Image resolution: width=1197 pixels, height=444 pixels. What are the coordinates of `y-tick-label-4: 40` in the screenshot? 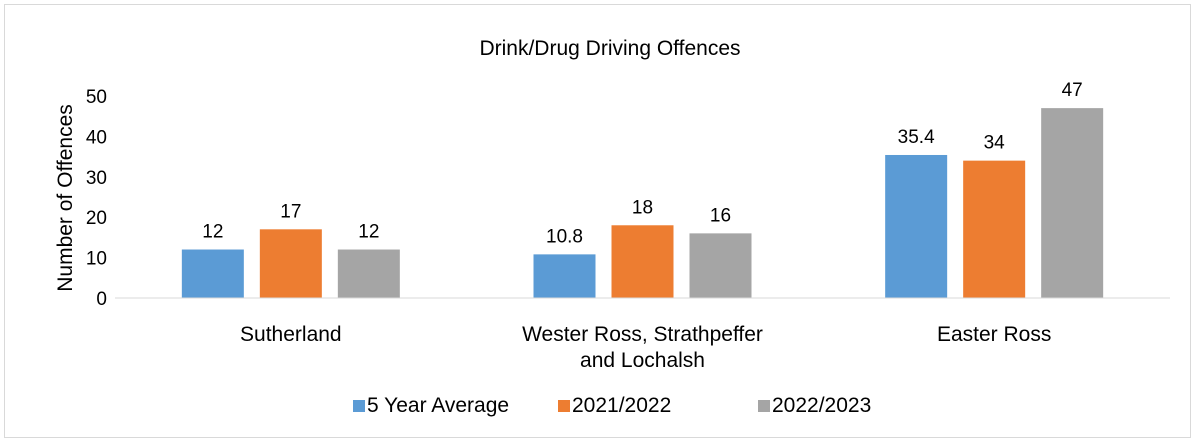 It's located at (96, 137).